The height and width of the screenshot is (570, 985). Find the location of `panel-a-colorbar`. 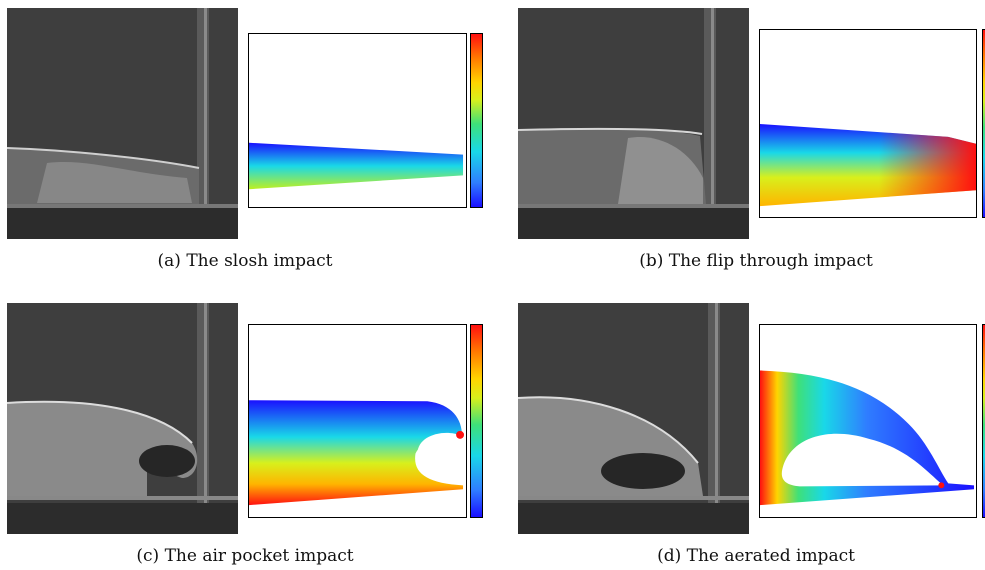

panel-a-colorbar is located at coordinates (476, 120).